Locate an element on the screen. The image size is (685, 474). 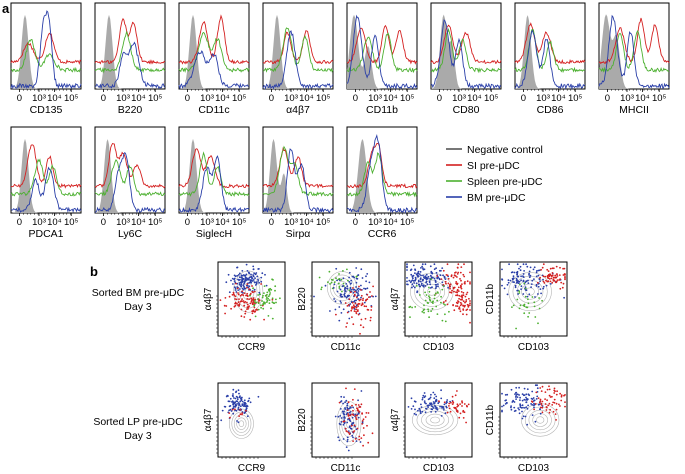
green-histogram-line is located at coordinates (550, 51).